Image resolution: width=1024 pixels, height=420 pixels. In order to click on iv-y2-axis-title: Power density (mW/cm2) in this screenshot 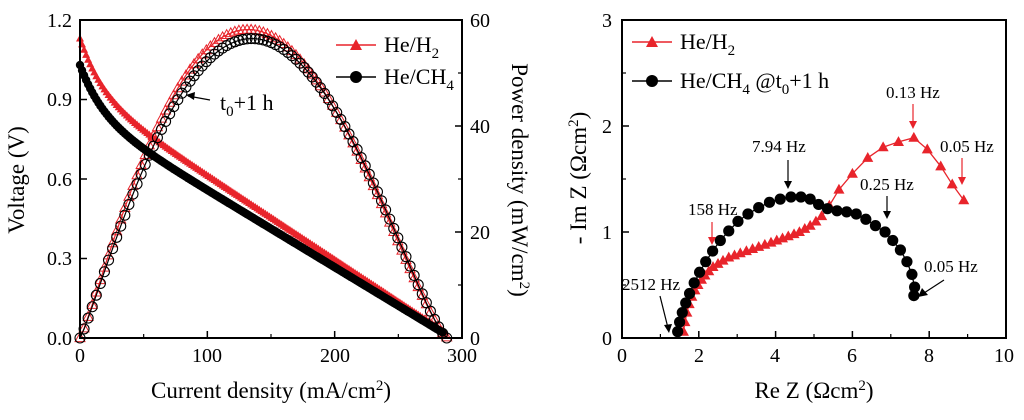, I will do `click(519, 180)`.